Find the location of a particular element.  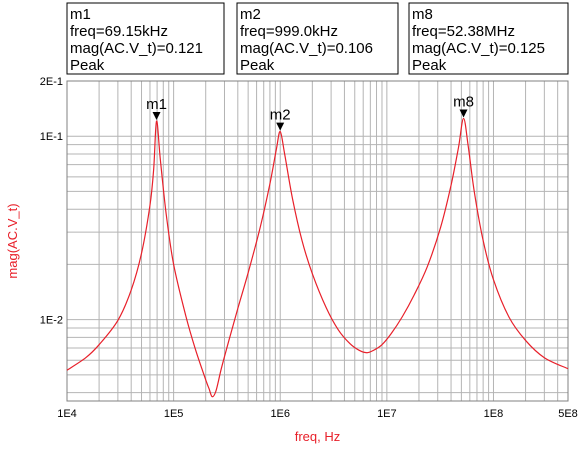

marker-box-m8: m8 freq=52.38MHz mag(AC.V_t)=0.125 Peak is located at coordinates (488, 38).